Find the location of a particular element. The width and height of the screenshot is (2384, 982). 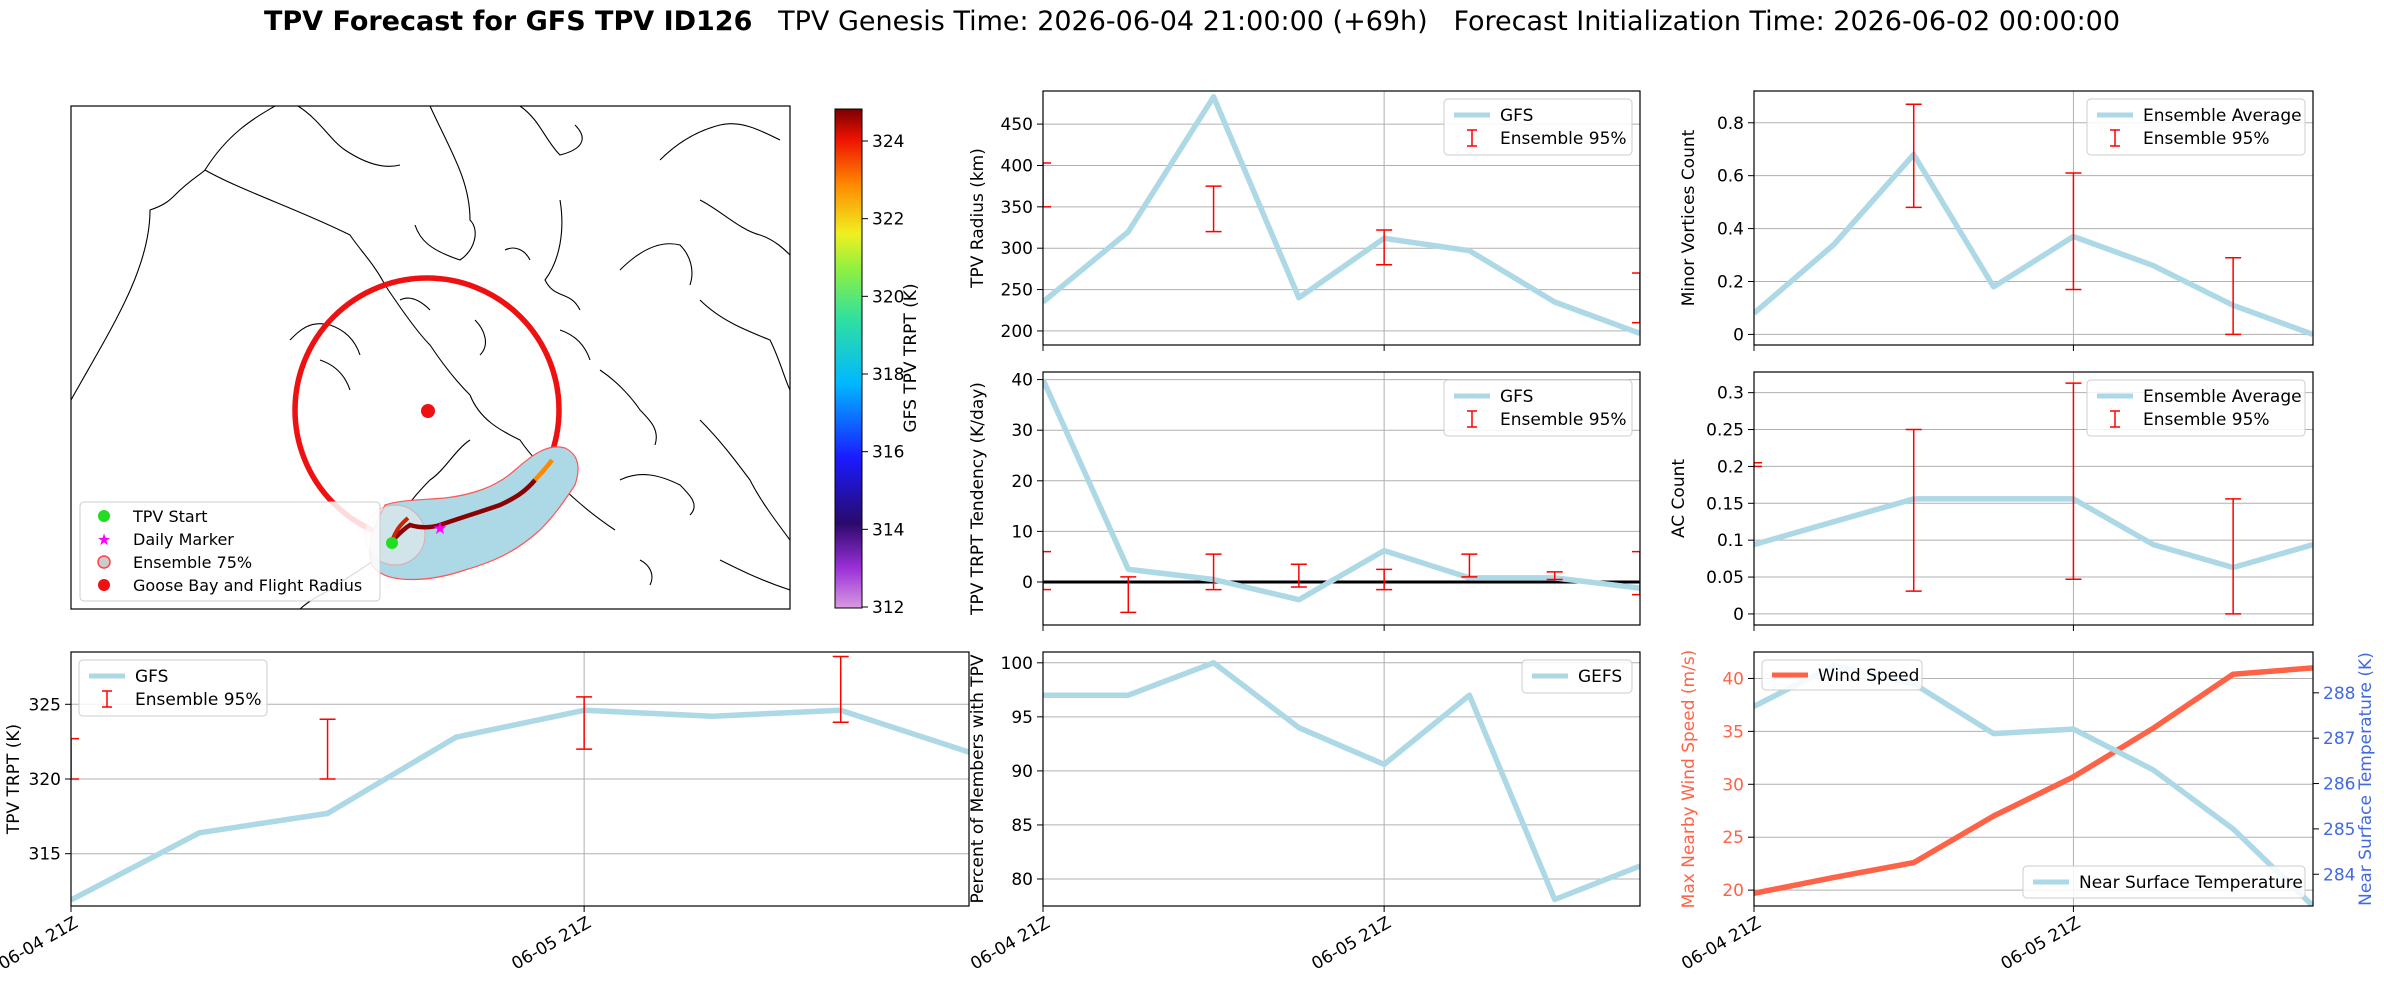

y2-tick-label: 284 is located at coordinates (2339, 875).